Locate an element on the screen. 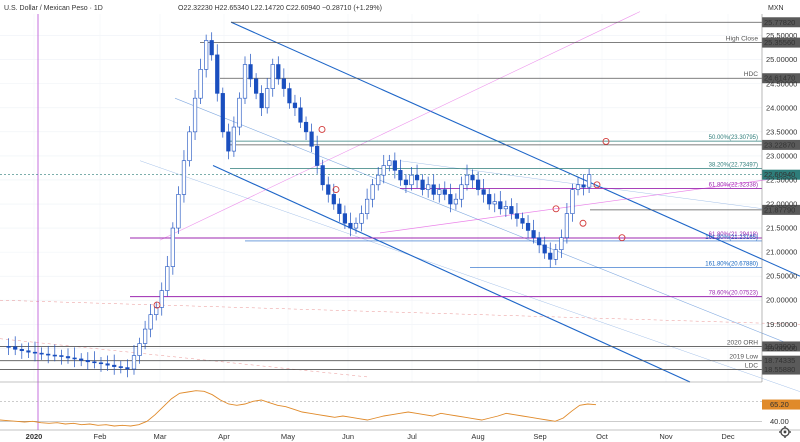 This screenshot has width=800, height=442. level-price-label: 18.74335 is located at coordinates (779, 360).